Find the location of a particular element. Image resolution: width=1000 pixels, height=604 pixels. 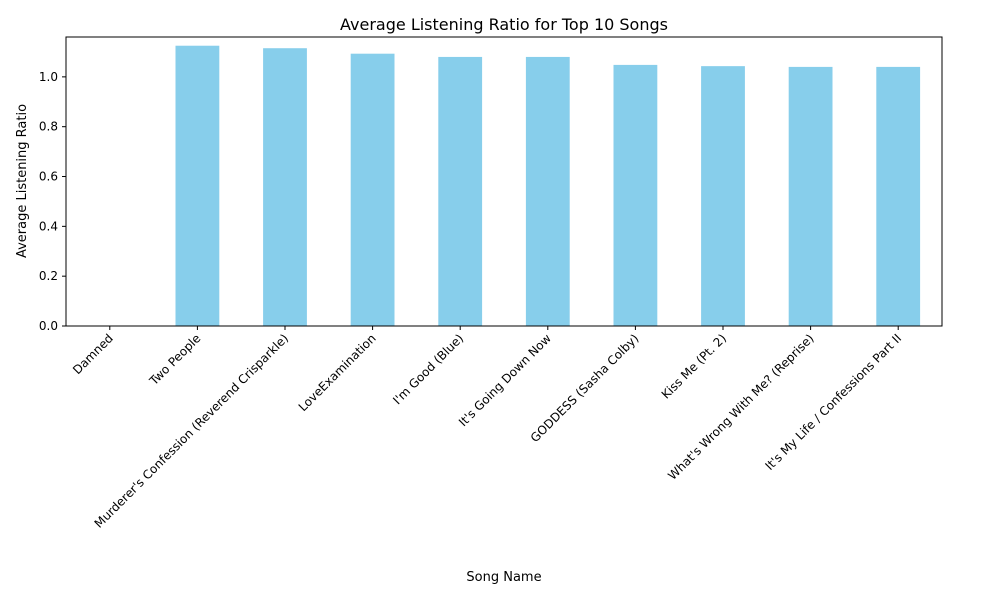

x-axis-label: Song Name is located at coordinates (503, 577).